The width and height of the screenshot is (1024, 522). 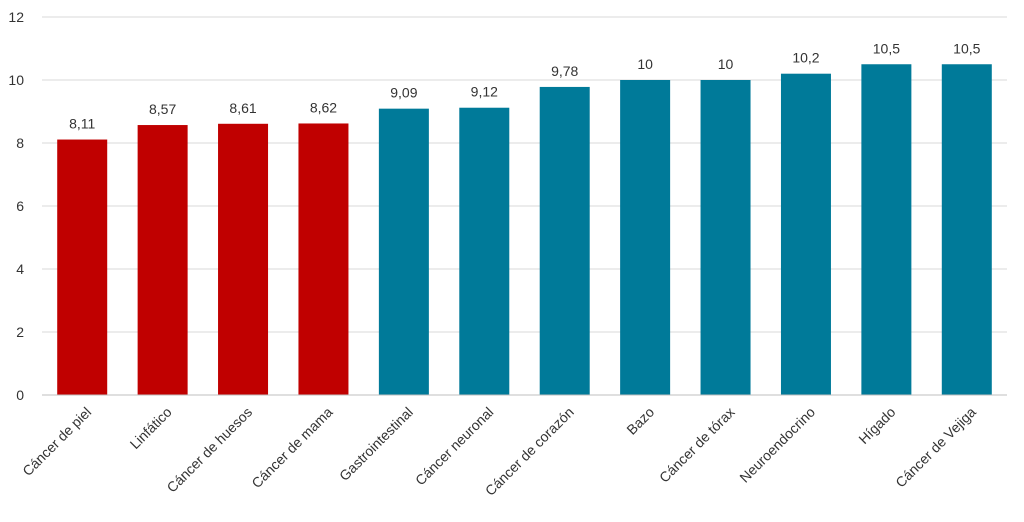 I want to click on bar-value-label: 9,09, so click(x=403, y=93).